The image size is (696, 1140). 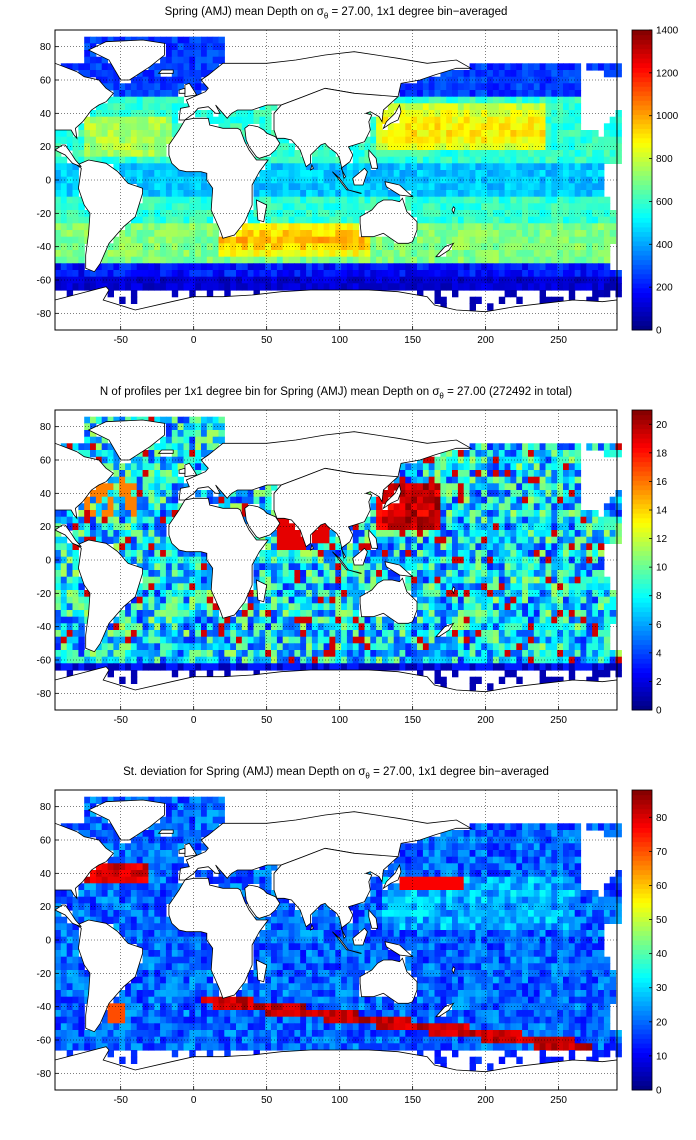 I want to click on colorbar-tick-label: 16, so click(x=662, y=482).